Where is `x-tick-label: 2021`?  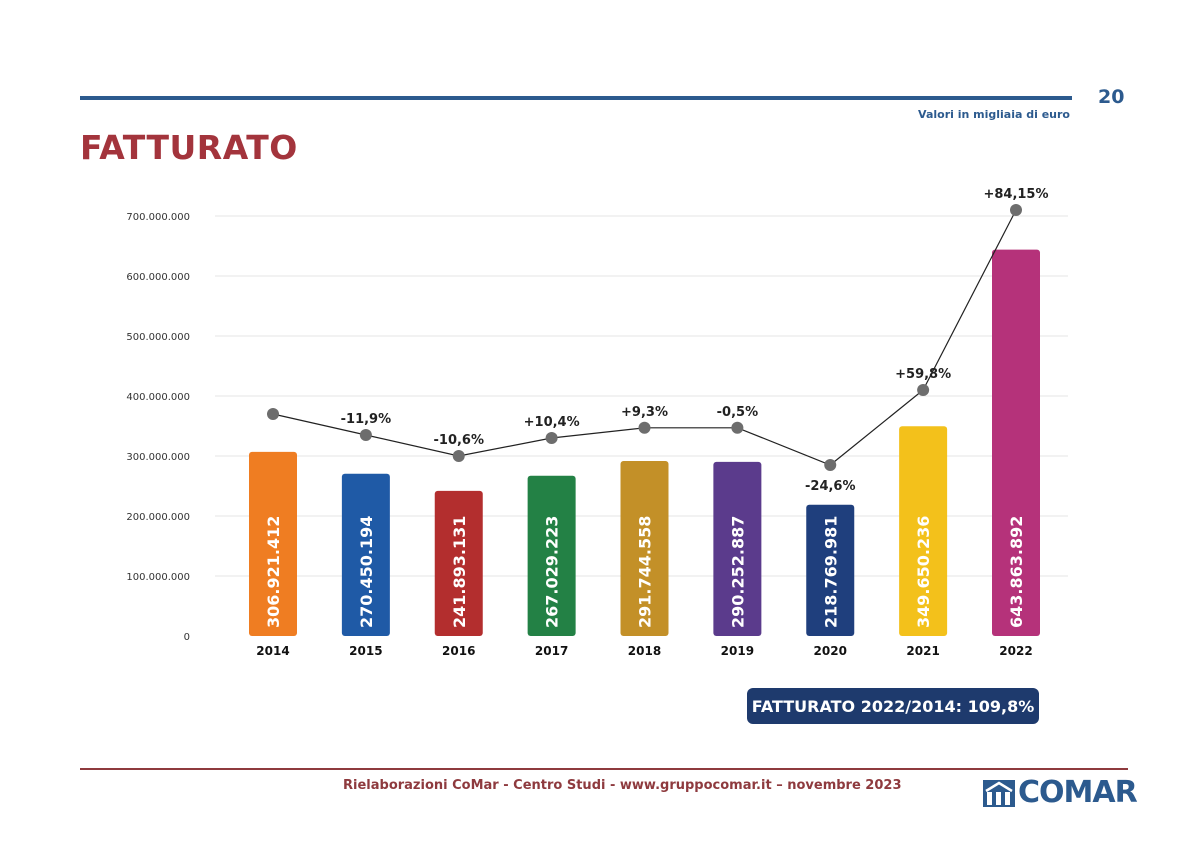
x-tick-label: 2021 is located at coordinates (922, 651).